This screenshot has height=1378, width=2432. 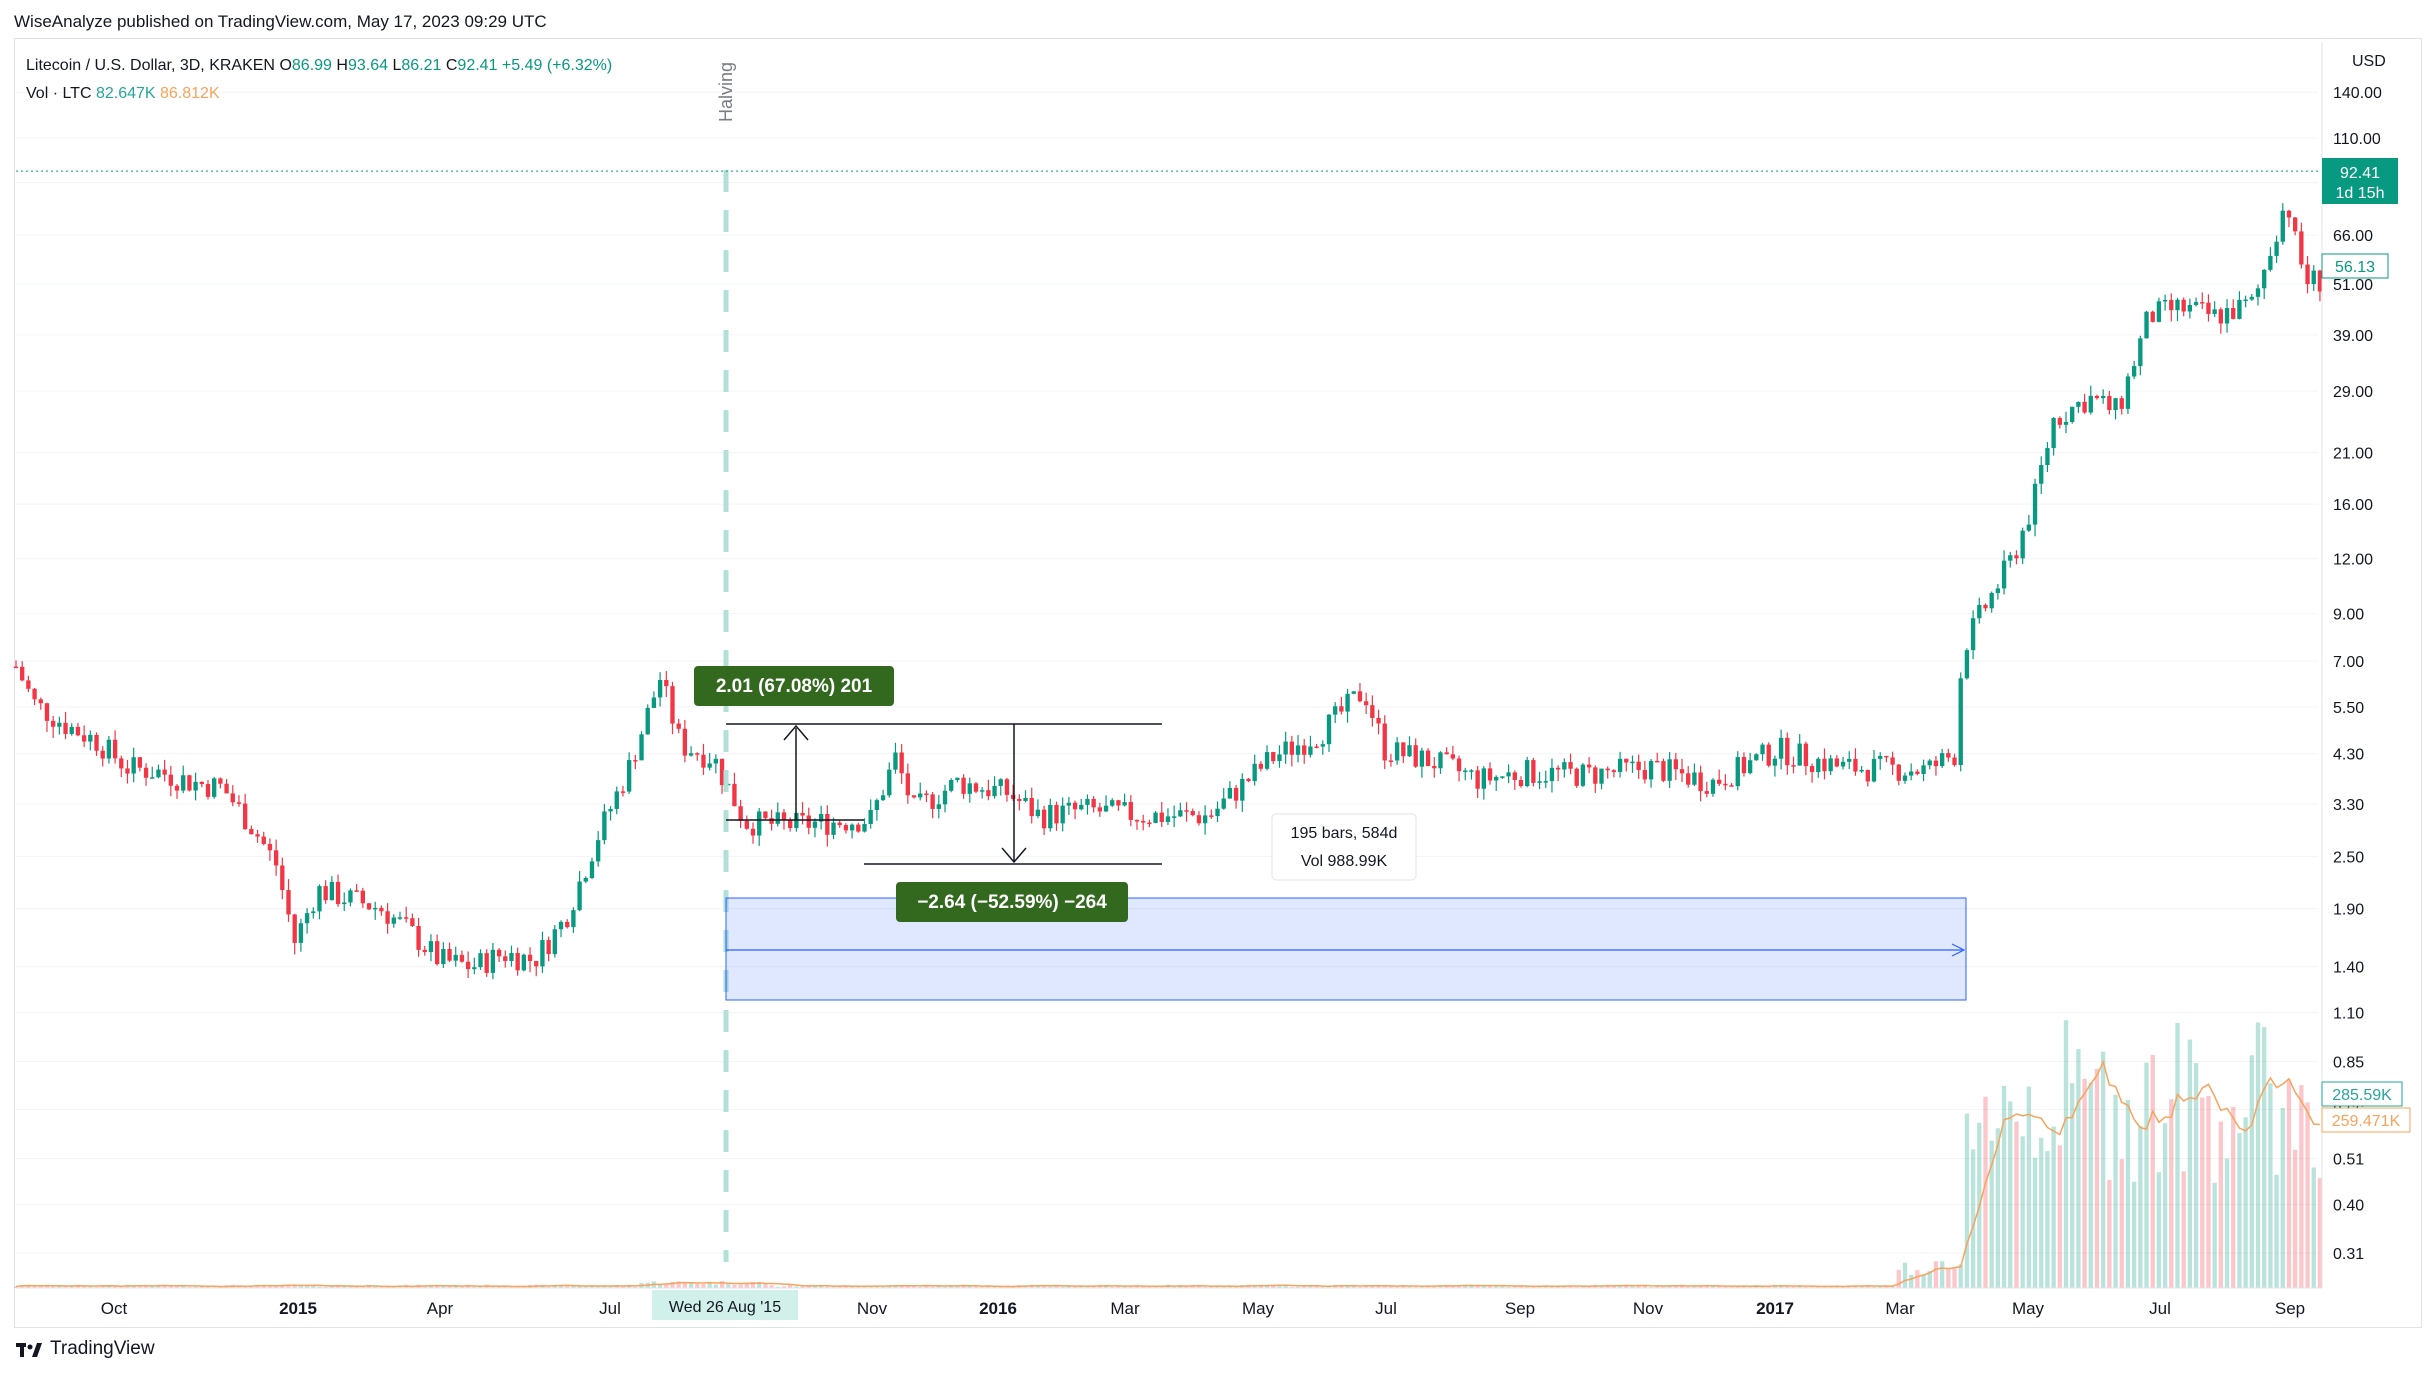 I want to click on legend-symbol: Litecoin / U.S. Dollar, 3D, KRAKEN, so click(x=150, y=65).